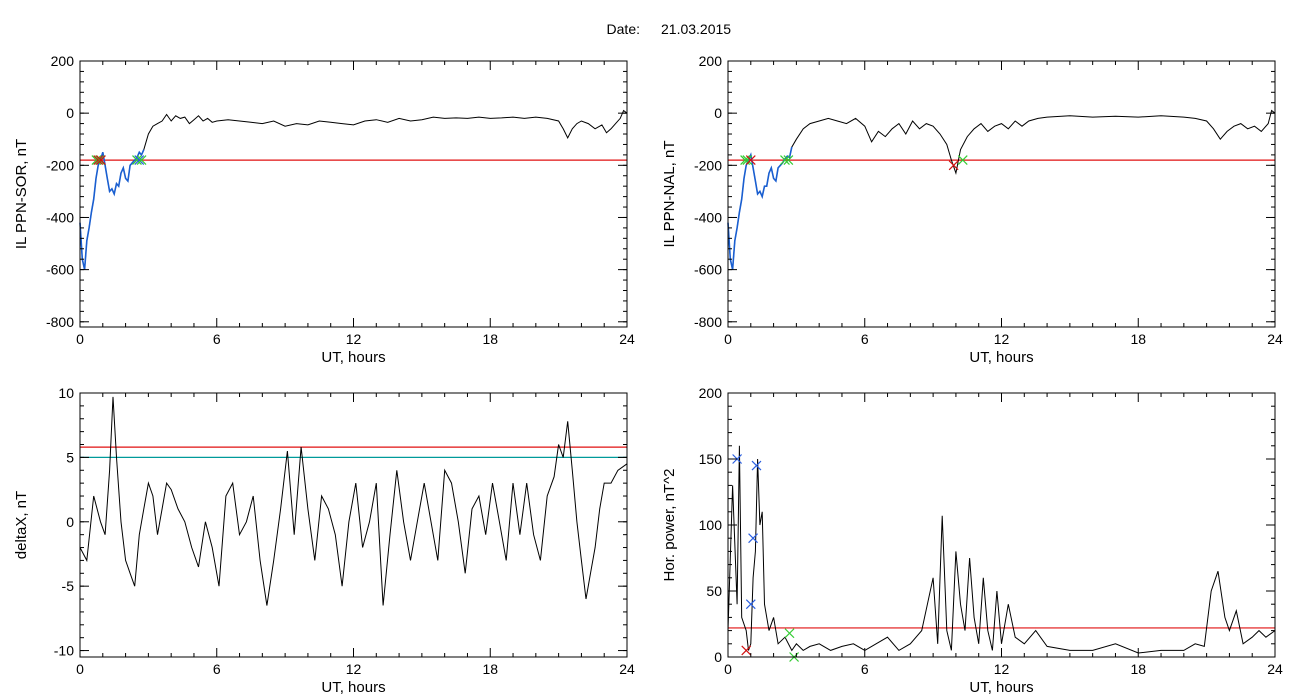 Image resolution: width=1300 pixels, height=700 pixels. I want to click on y-axis-label: IL PPN-NAL, nT, so click(669, 194).